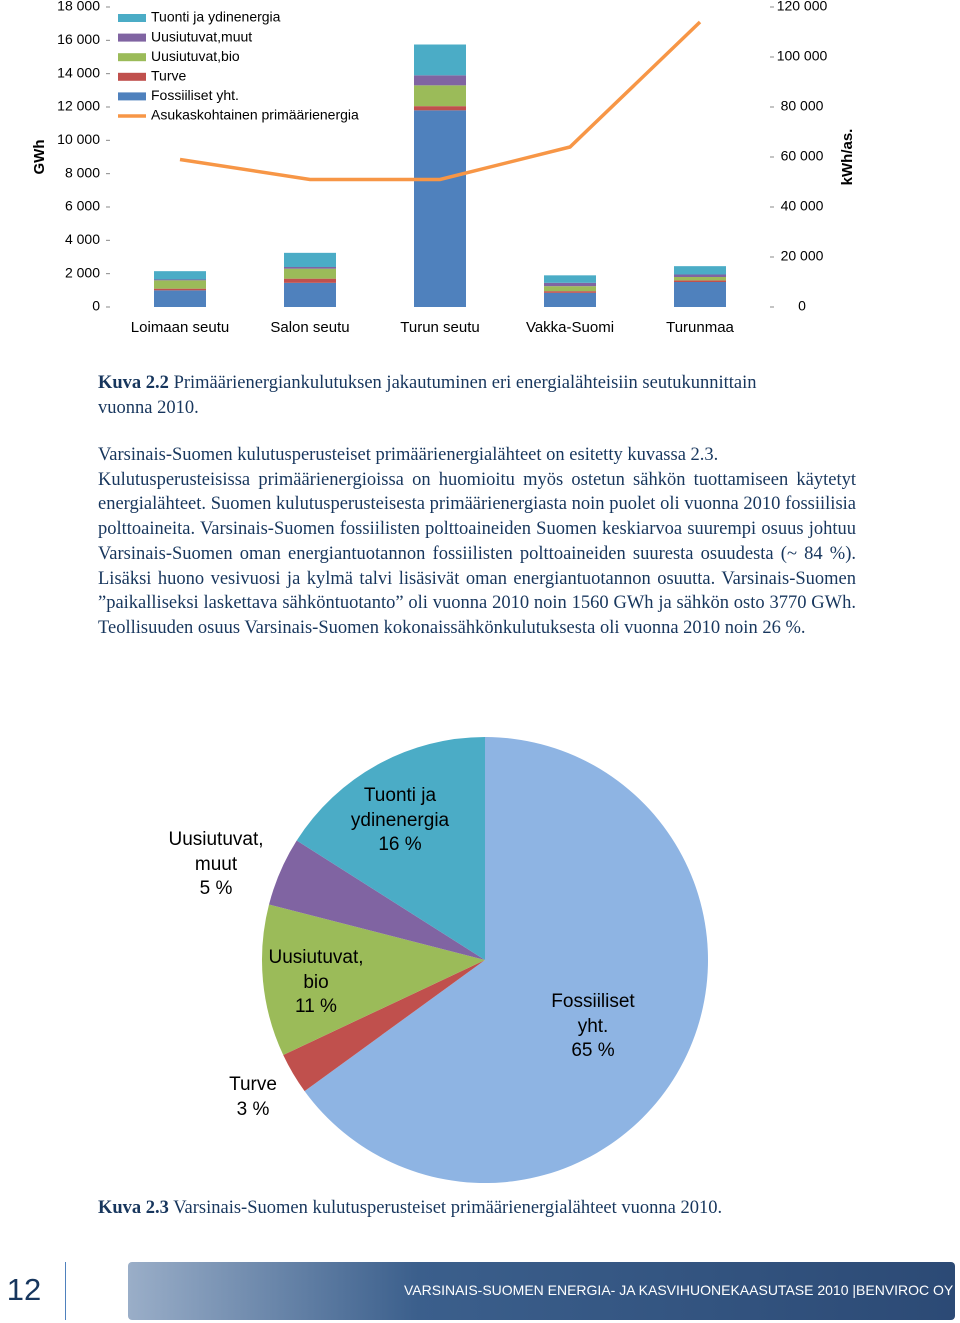 This screenshot has width=960, height=1323. I want to click on legend-label: Uusiutuvat,bio, so click(195, 56).